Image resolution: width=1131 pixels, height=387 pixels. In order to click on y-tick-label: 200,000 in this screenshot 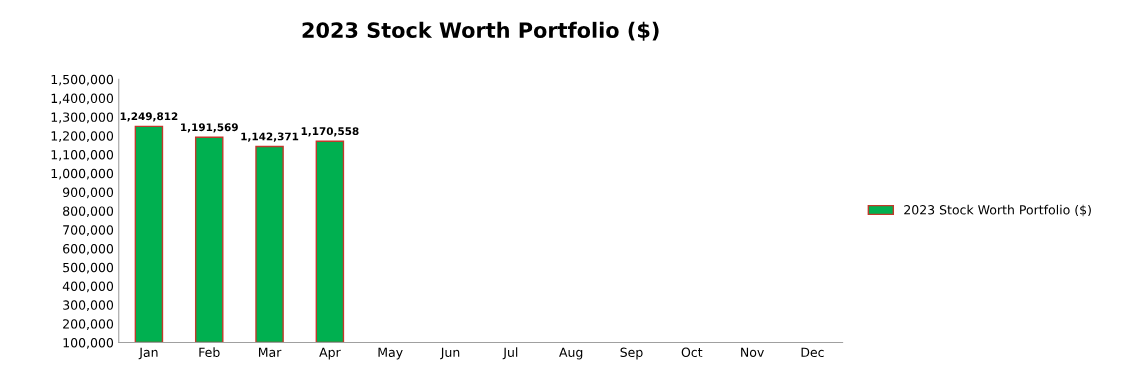, I will do `click(88, 324)`.